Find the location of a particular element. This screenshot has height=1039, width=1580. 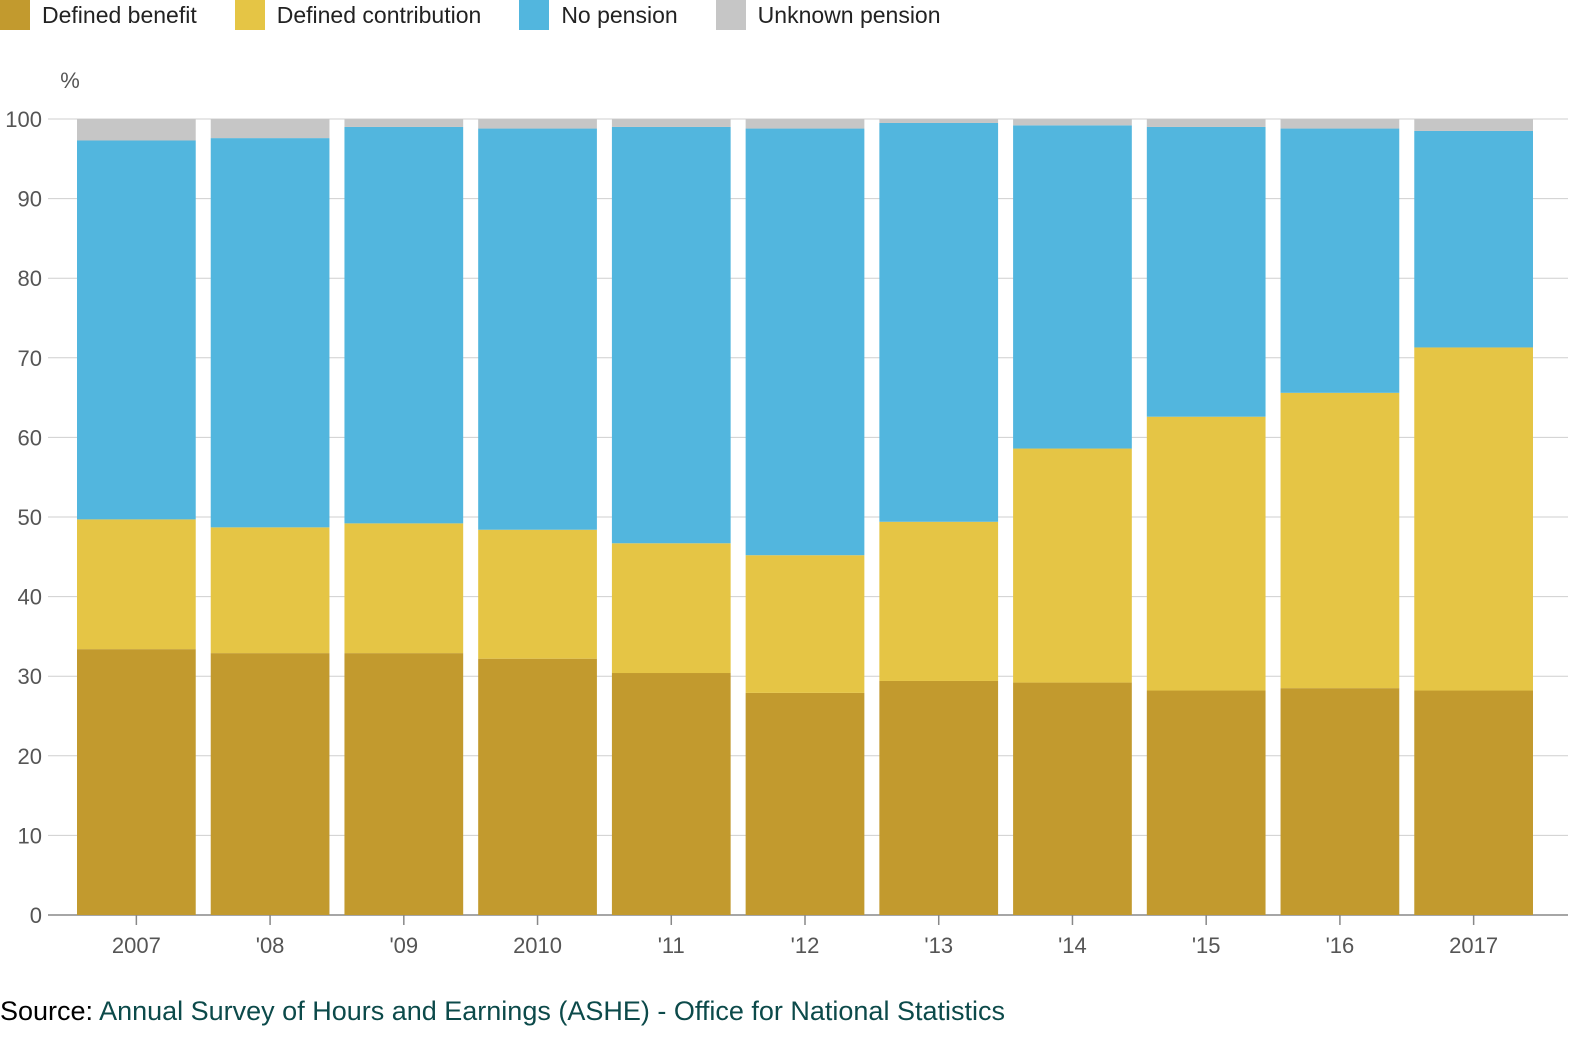

y-tick-label: 80 is located at coordinates (30, 278).